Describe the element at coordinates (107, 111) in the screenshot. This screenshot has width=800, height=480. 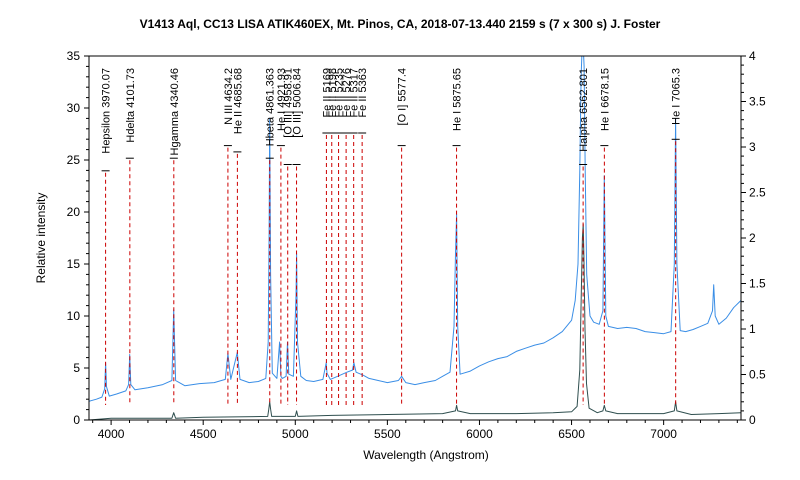
I see `line-marker-label-1: Hepsilon 3970.07` at that location.